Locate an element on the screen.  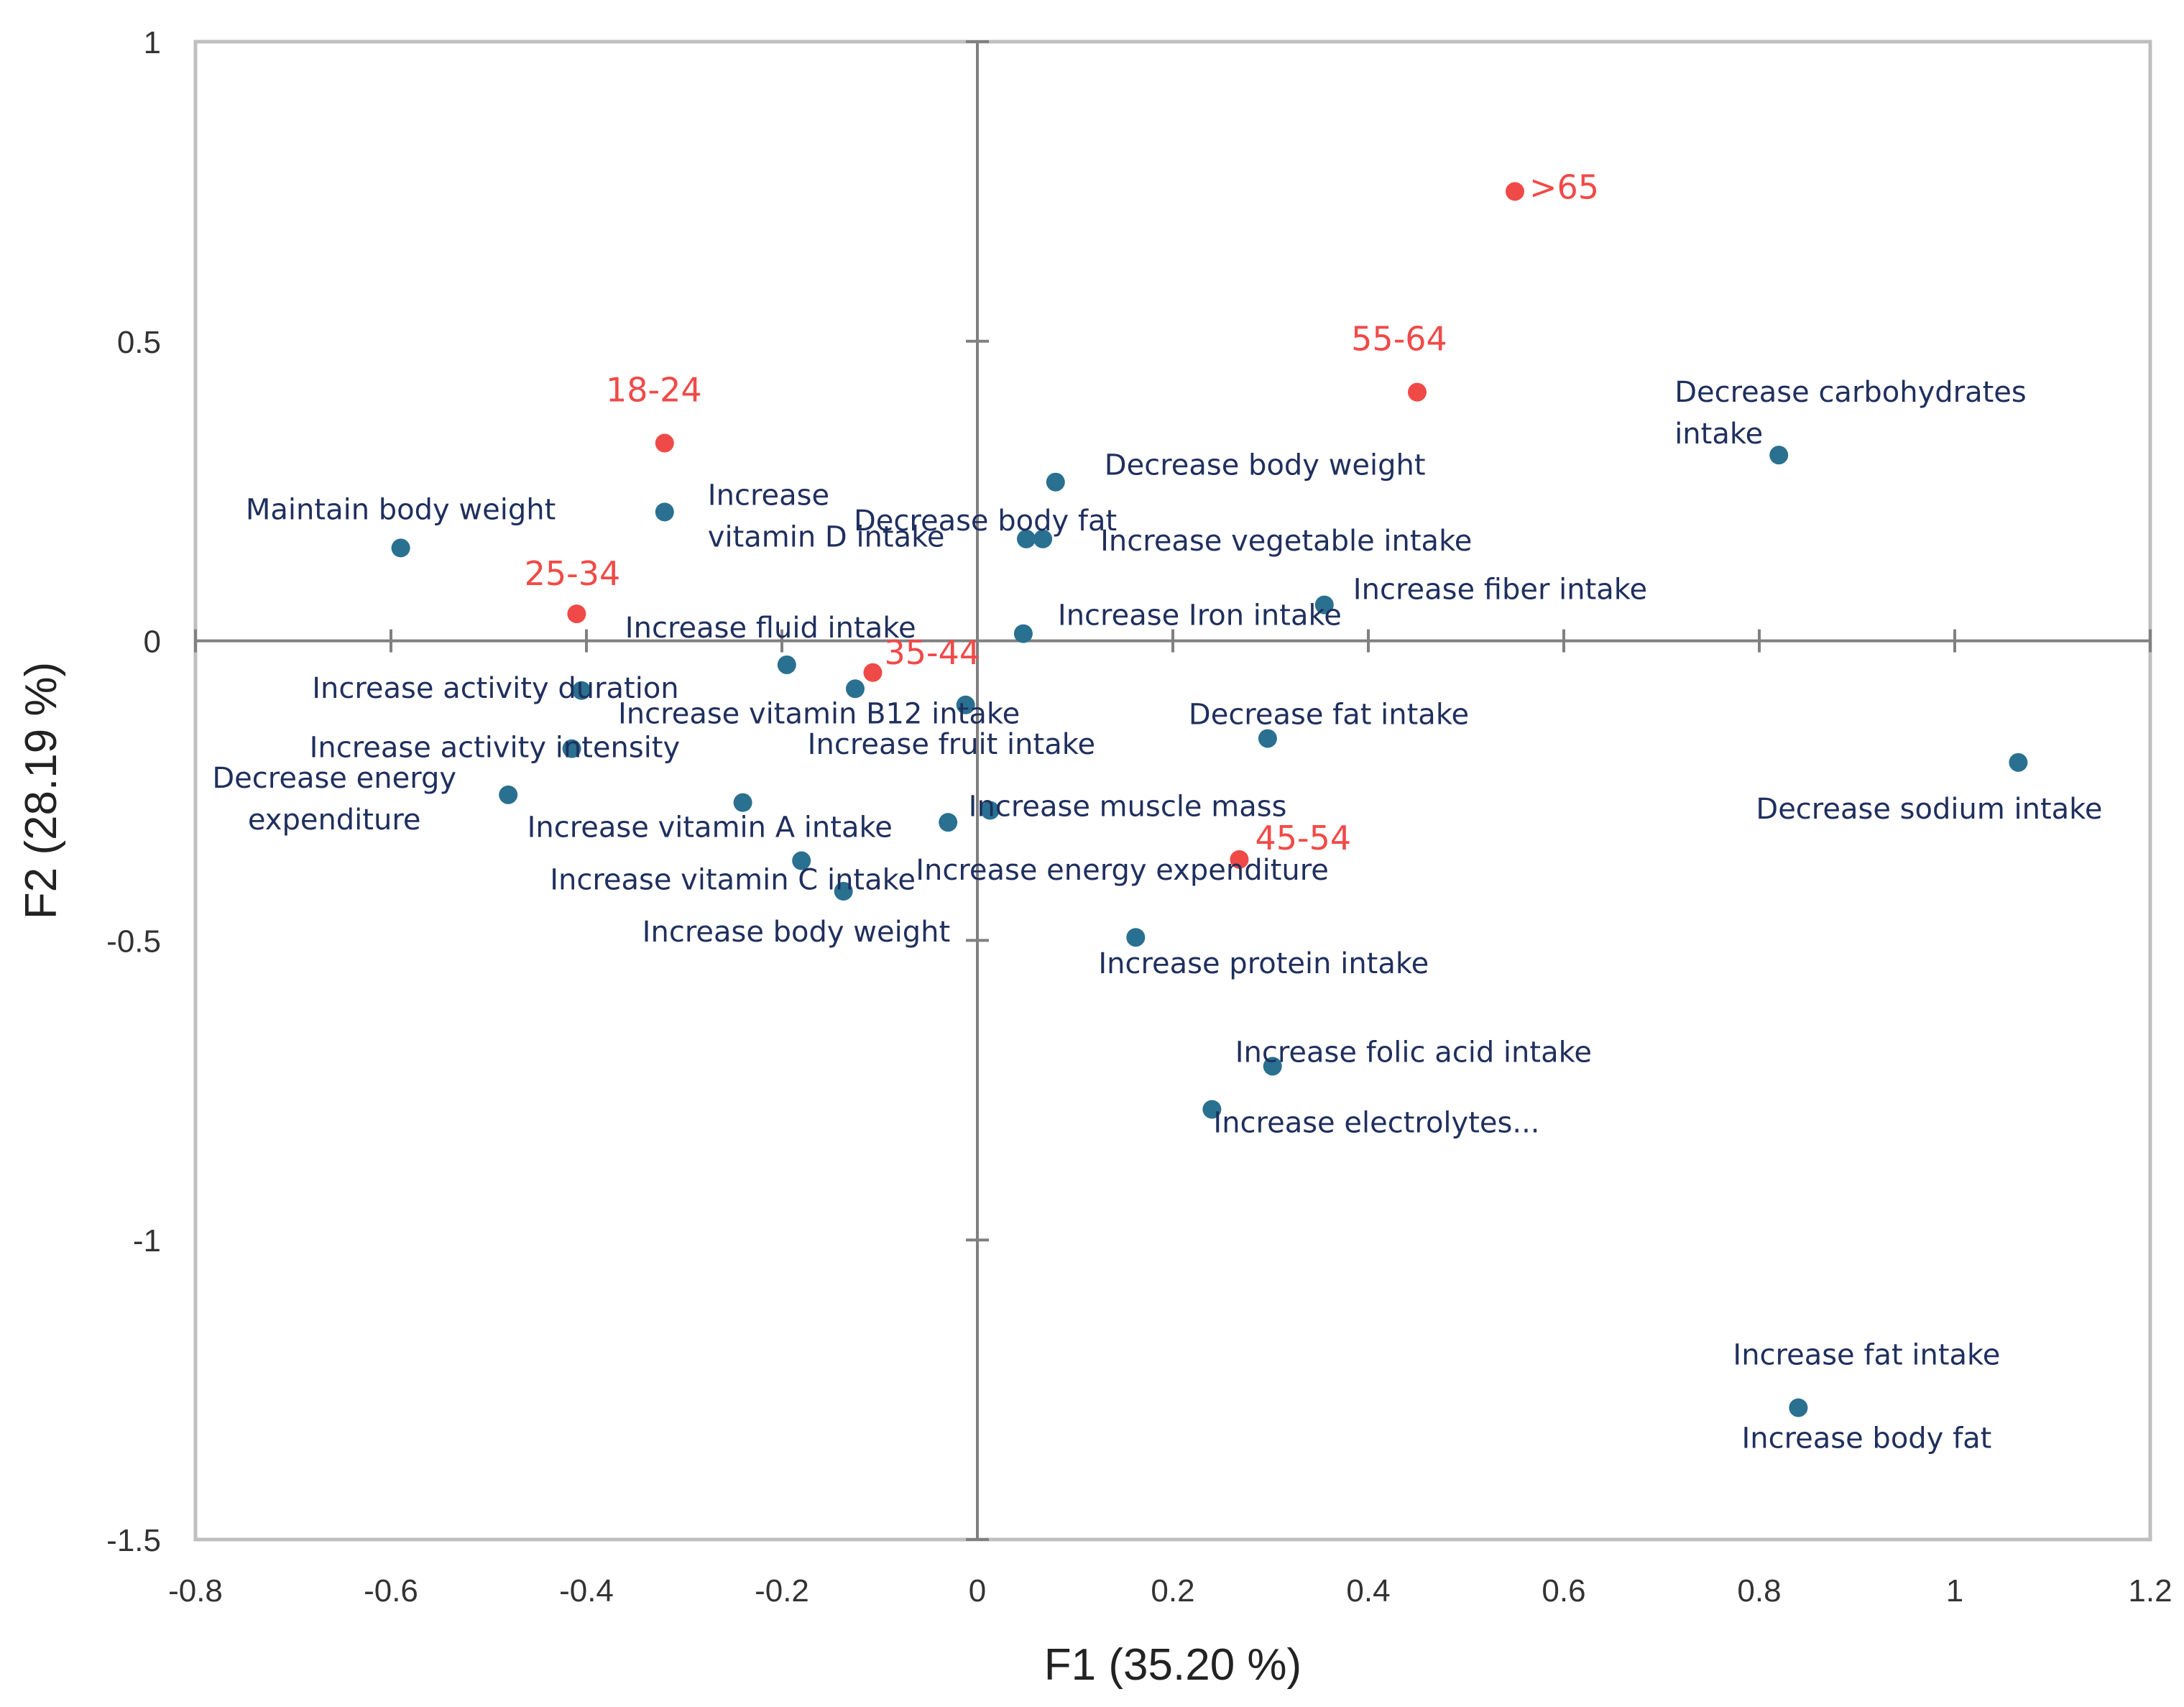
nutrition-goal-label: Increase fluid intake is located at coordinates (770, 628).